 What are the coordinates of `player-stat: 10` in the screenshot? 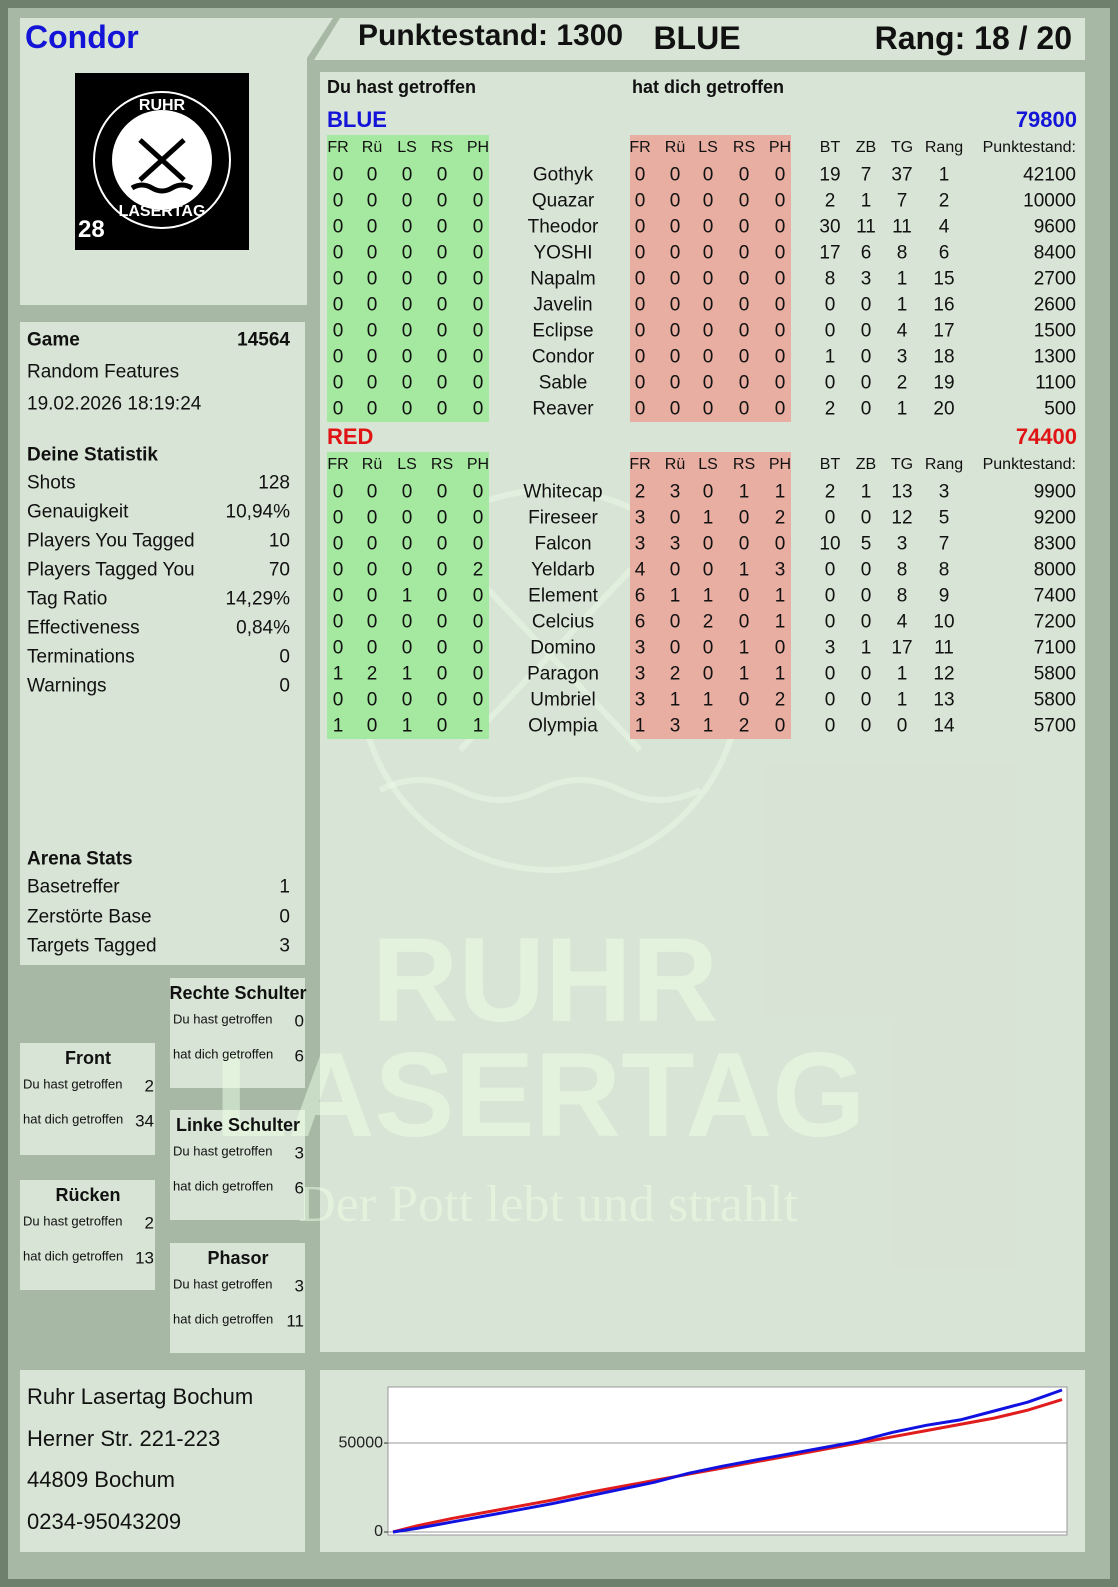 It's located at (944, 622).